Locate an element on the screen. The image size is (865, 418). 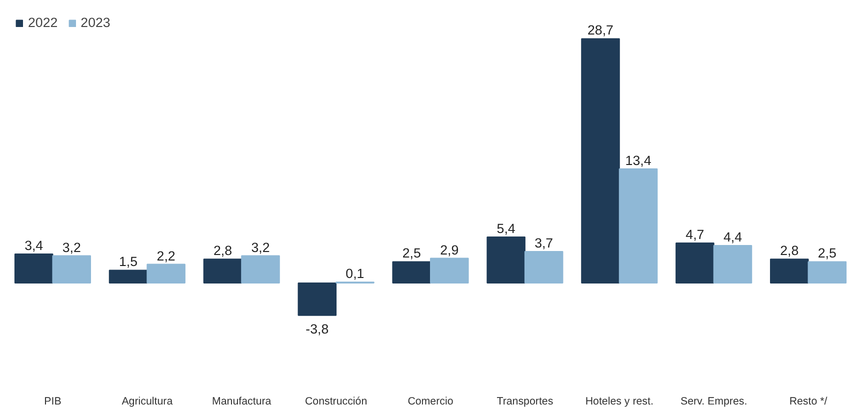
data-label: 4,7 is located at coordinates (695, 234).